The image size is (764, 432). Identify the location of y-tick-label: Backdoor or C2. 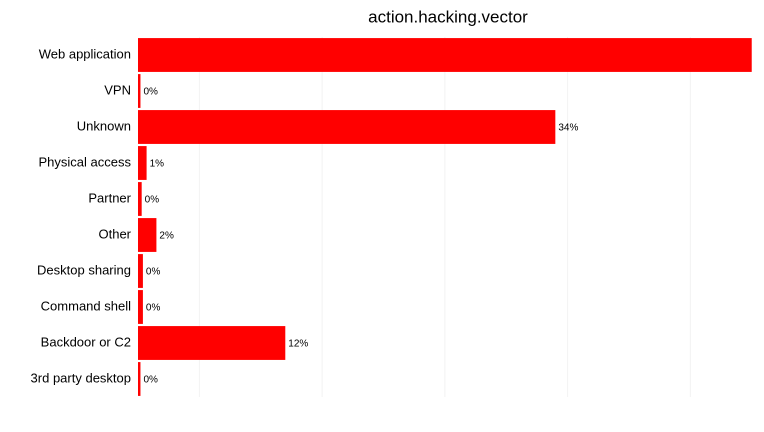
(86, 341).